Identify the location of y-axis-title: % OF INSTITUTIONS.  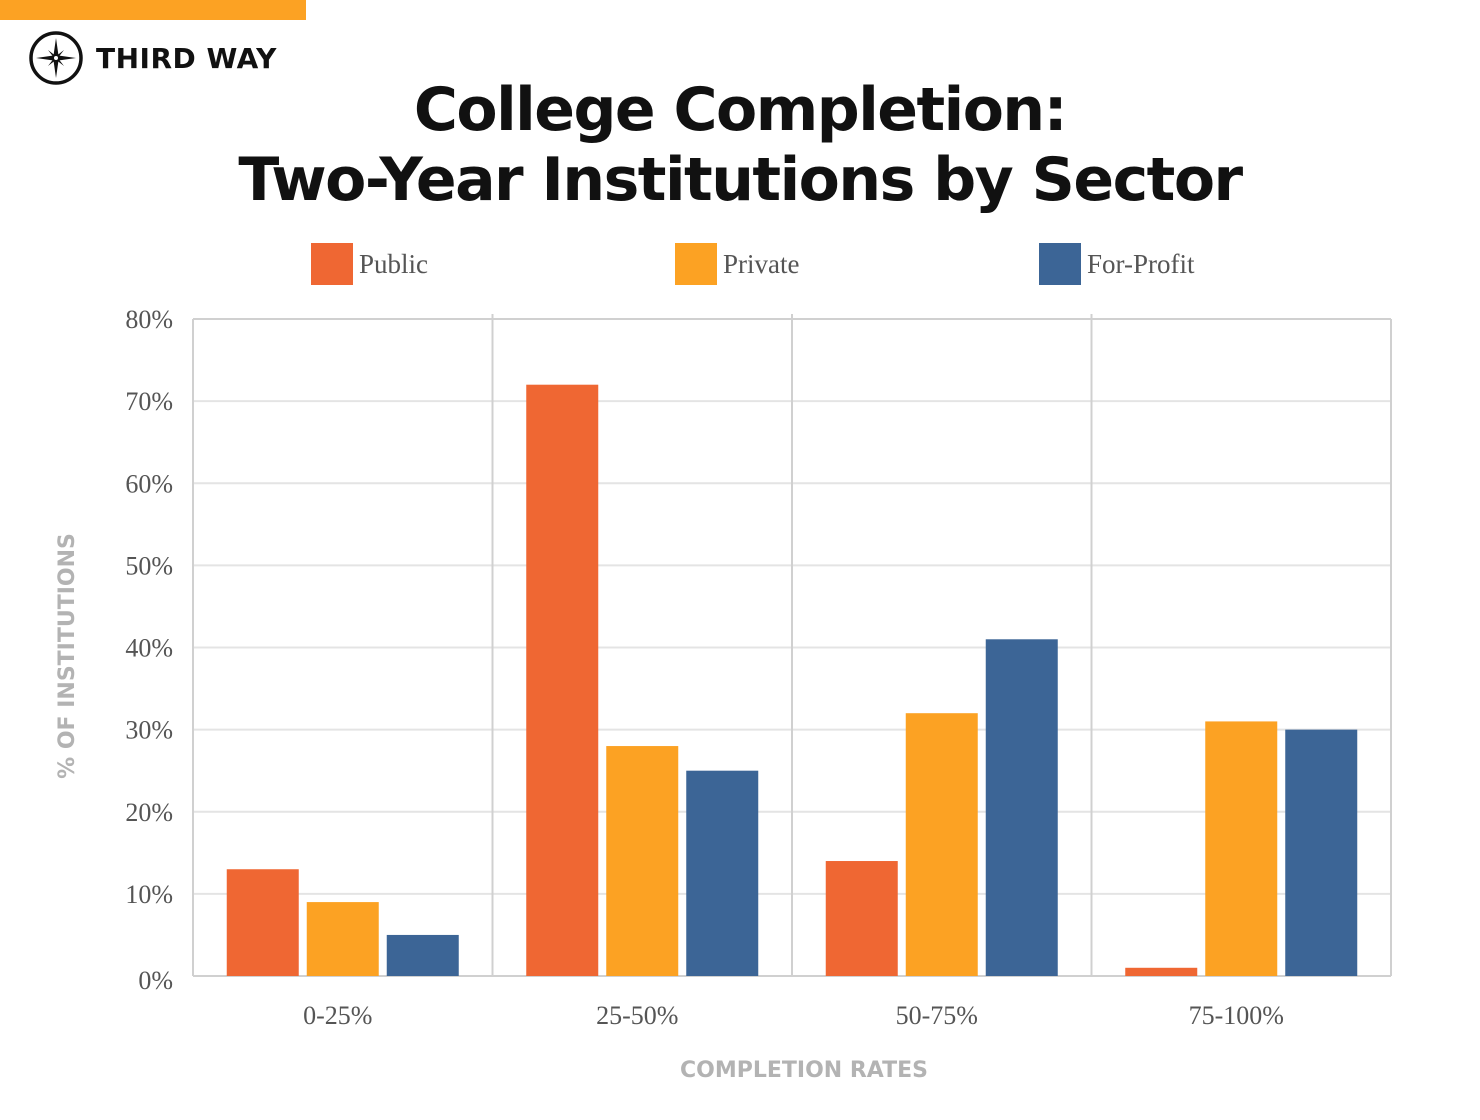
(67, 656).